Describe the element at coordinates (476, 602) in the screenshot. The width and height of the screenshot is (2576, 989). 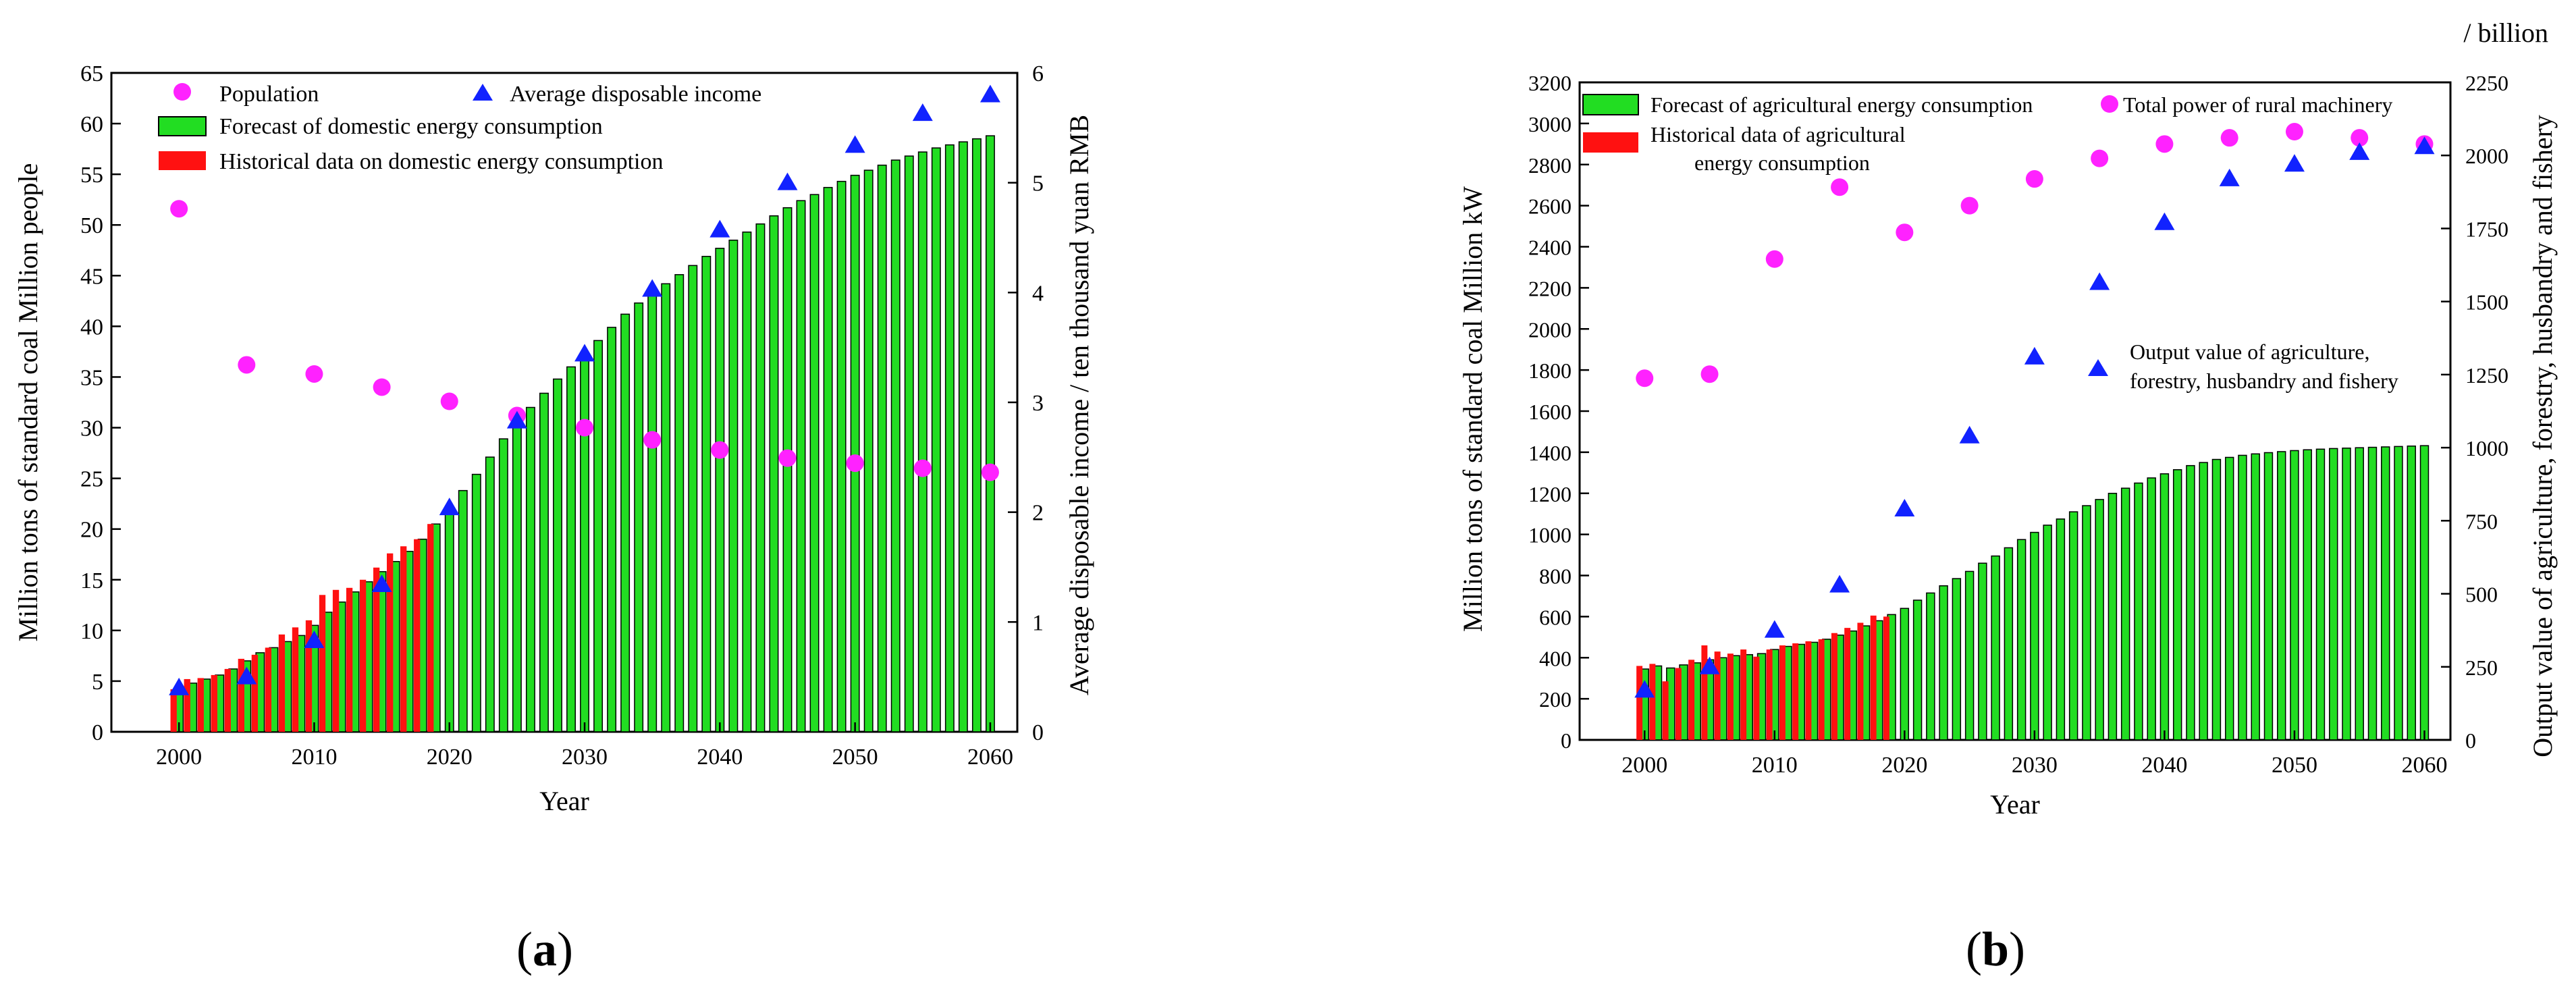
I see `chart-a-forecast-bar-2022` at that location.